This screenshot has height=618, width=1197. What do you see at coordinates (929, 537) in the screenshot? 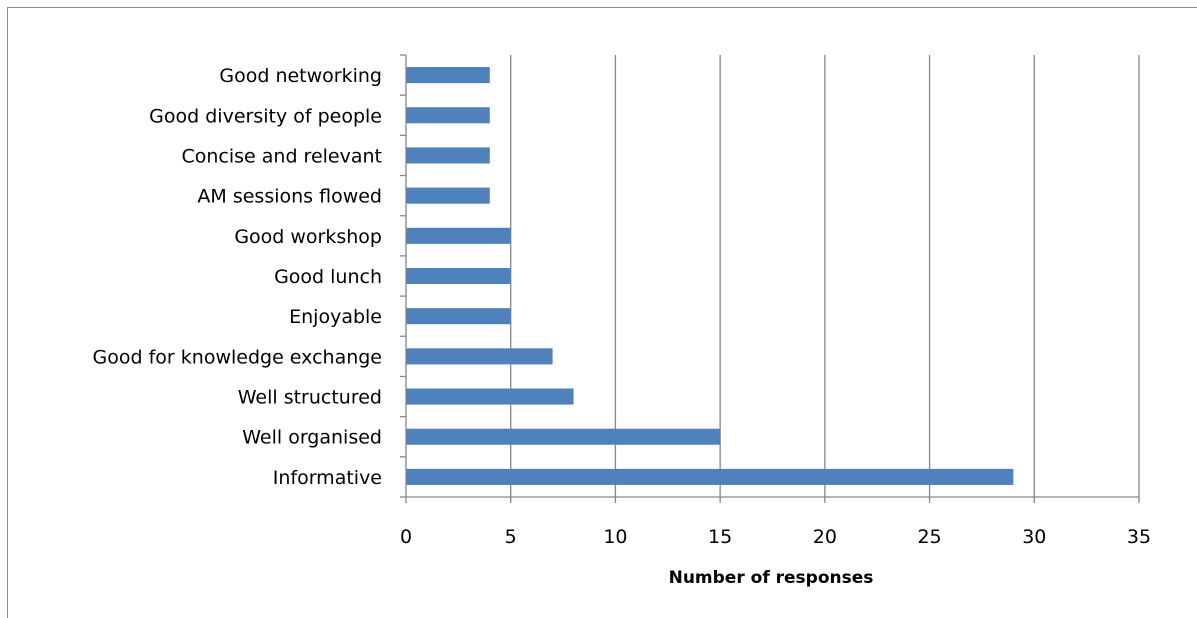
I see `x-tick-label: 25` at bounding box center [929, 537].